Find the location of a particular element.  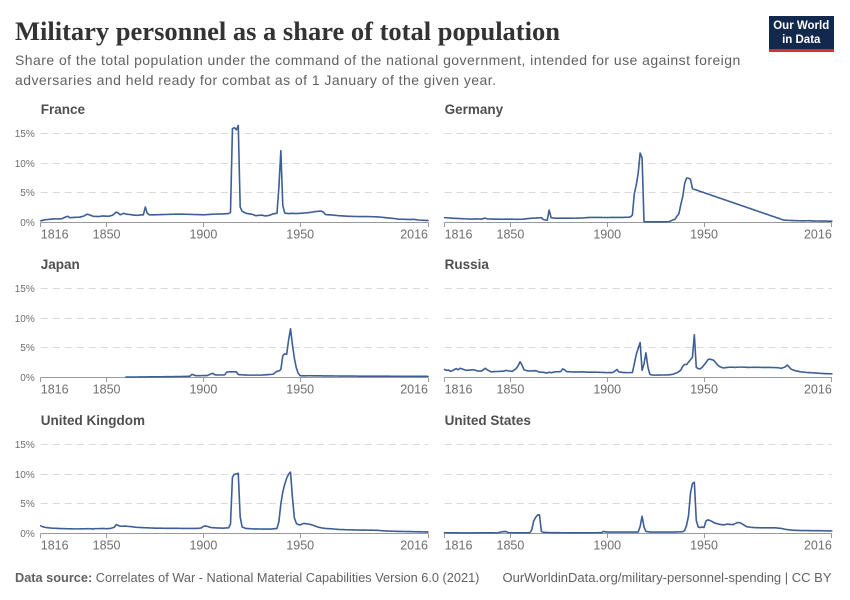

svg-text: France is located at coordinates (63, 109).